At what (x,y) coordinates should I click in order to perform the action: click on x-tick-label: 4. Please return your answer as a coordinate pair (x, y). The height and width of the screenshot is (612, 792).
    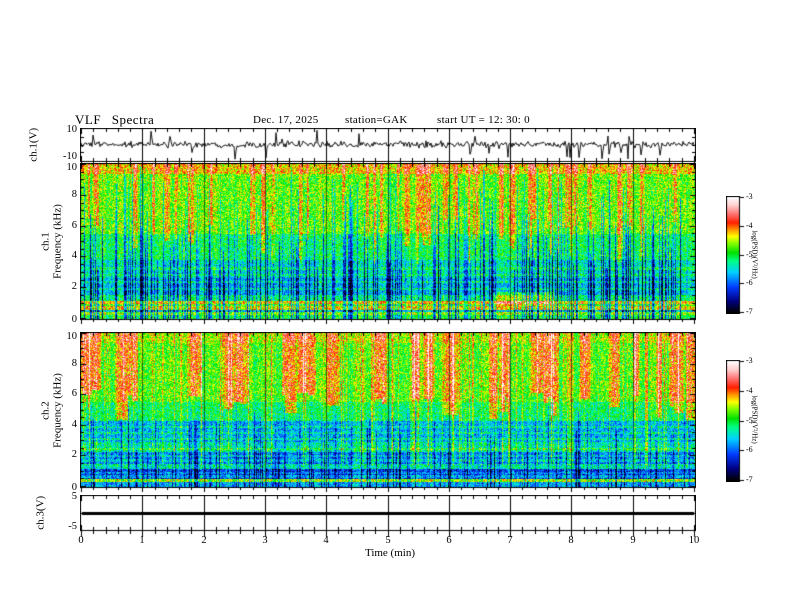
    Looking at the image, I should click on (326, 540).